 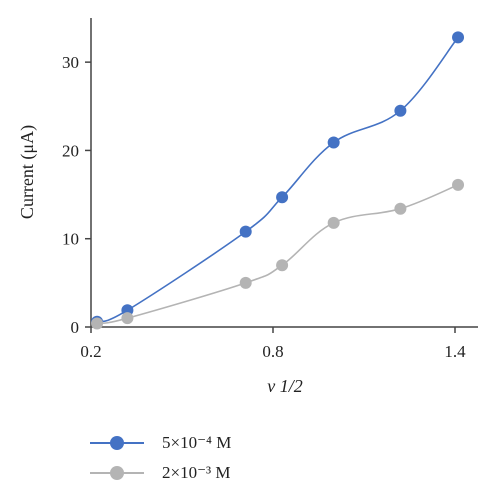 I want to click on legend-item-series-1: 5×10⁻⁴ M, so click(x=160, y=443).